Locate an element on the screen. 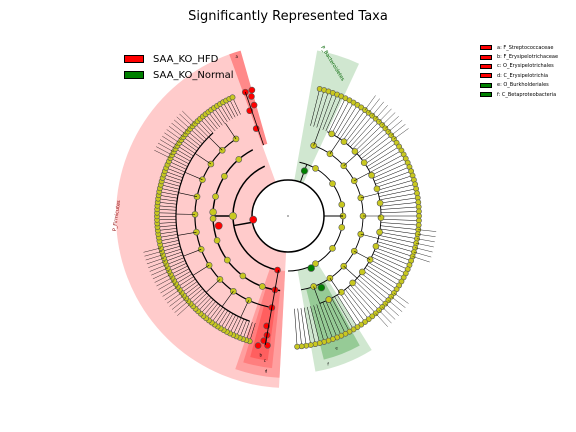  taxa-legend-item: a: F_Streptococcaceae is located at coordinates (519, 47).